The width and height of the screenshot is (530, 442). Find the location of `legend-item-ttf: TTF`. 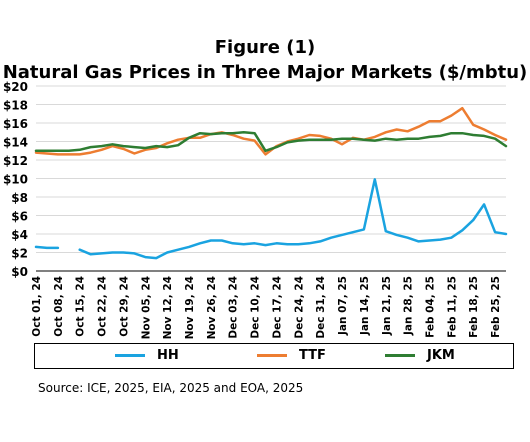

legend-item-ttf: TTF is located at coordinates (291, 355).